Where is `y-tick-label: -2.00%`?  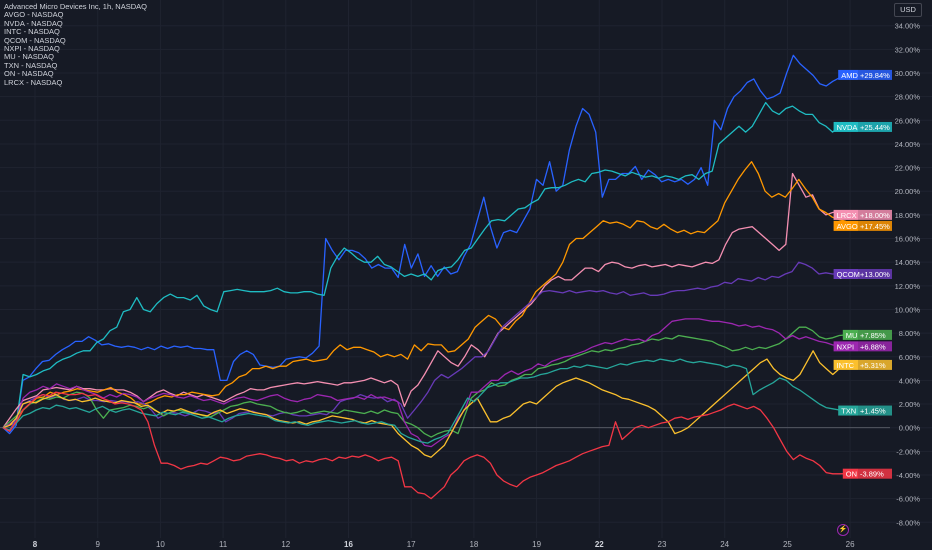 y-tick-label: -2.00% is located at coordinates (908, 451).